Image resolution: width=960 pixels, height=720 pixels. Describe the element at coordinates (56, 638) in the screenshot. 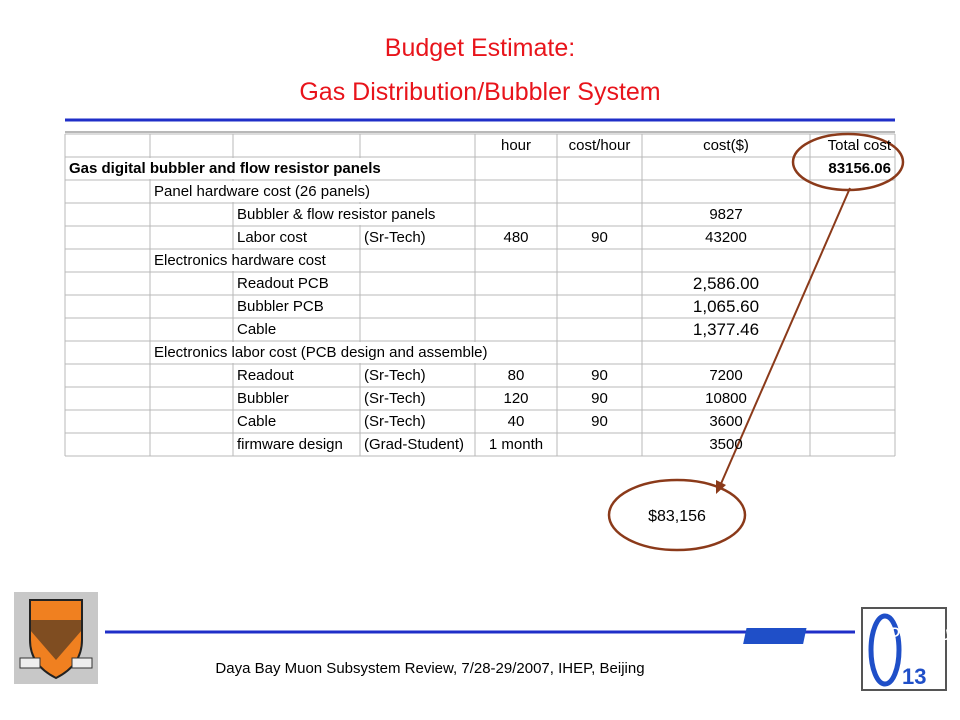

I see `princeton-logo` at that location.